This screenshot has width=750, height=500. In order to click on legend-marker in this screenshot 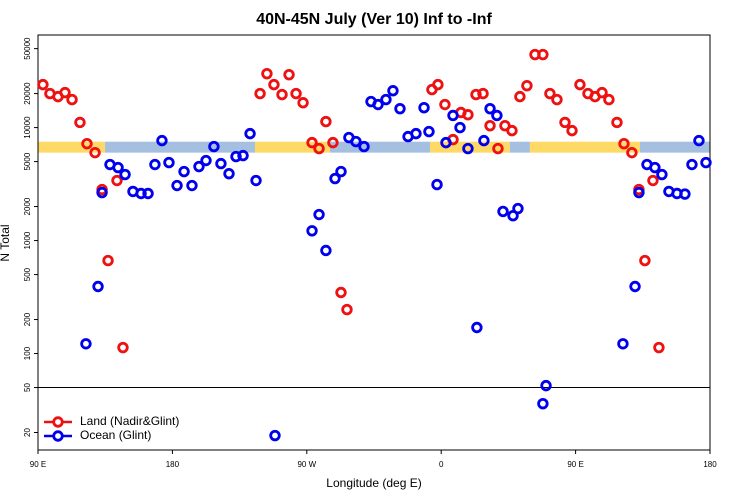, I will do `click(58, 422)`.